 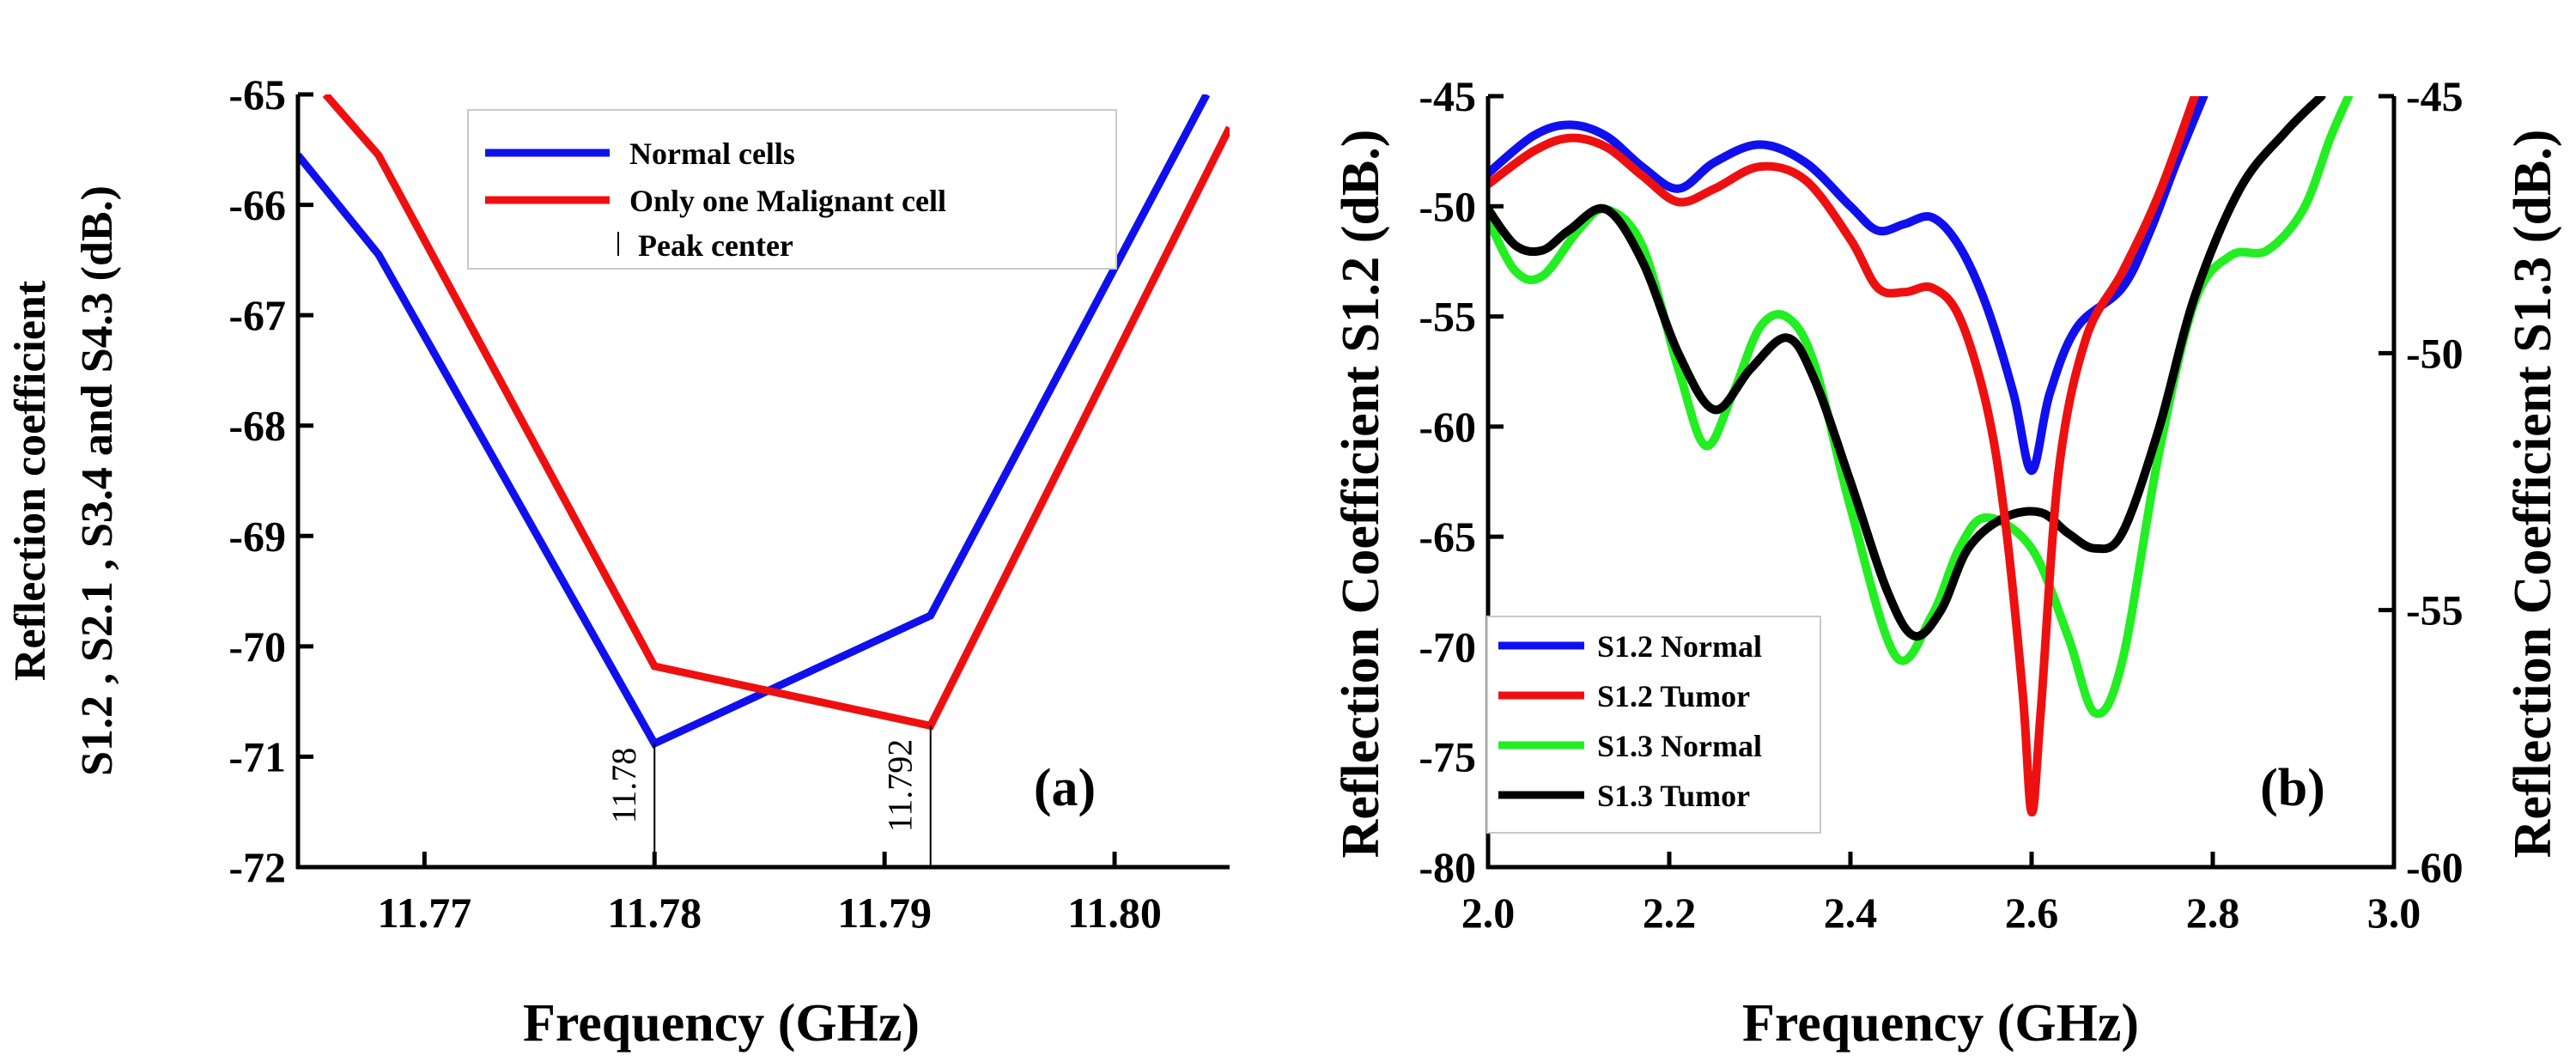 What do you see at coordinates (1114, 913) in the screenshot?
I see `panel-a-x-tick-label: 11.80` at bounding box center [1114, 913].